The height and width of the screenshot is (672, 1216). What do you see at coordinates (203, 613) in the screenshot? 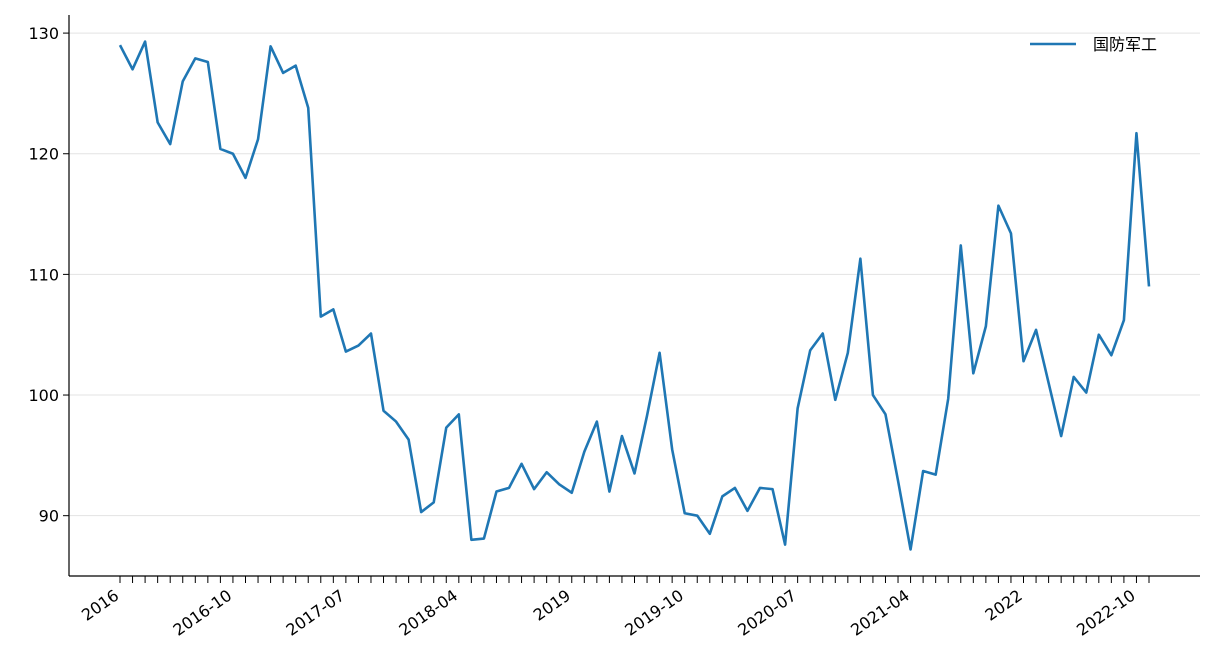
I see `x-tick-label: 2016-10` at bounding box center [203, 613].